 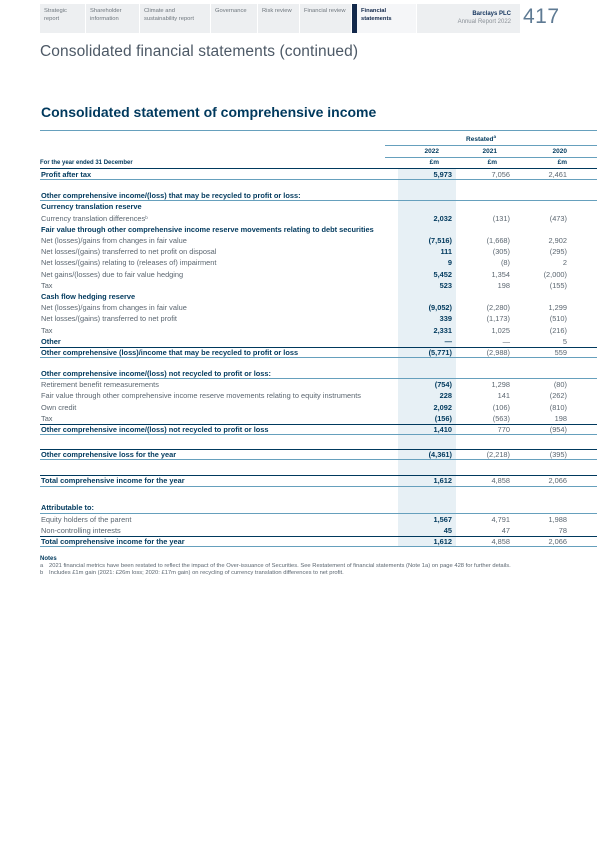 I want to click on value-2020: (510), so click(x=558, y=319).